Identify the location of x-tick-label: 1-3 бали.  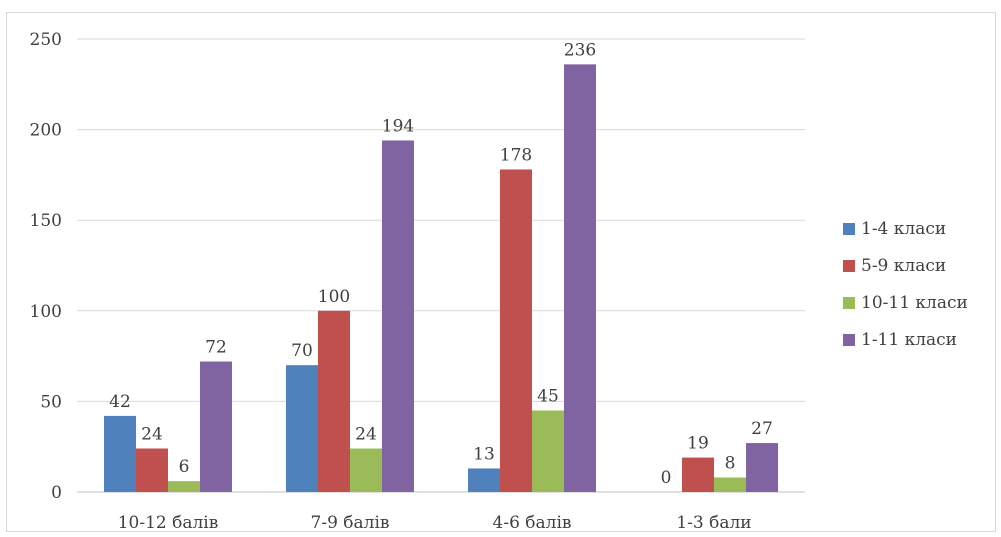
(713, 523).